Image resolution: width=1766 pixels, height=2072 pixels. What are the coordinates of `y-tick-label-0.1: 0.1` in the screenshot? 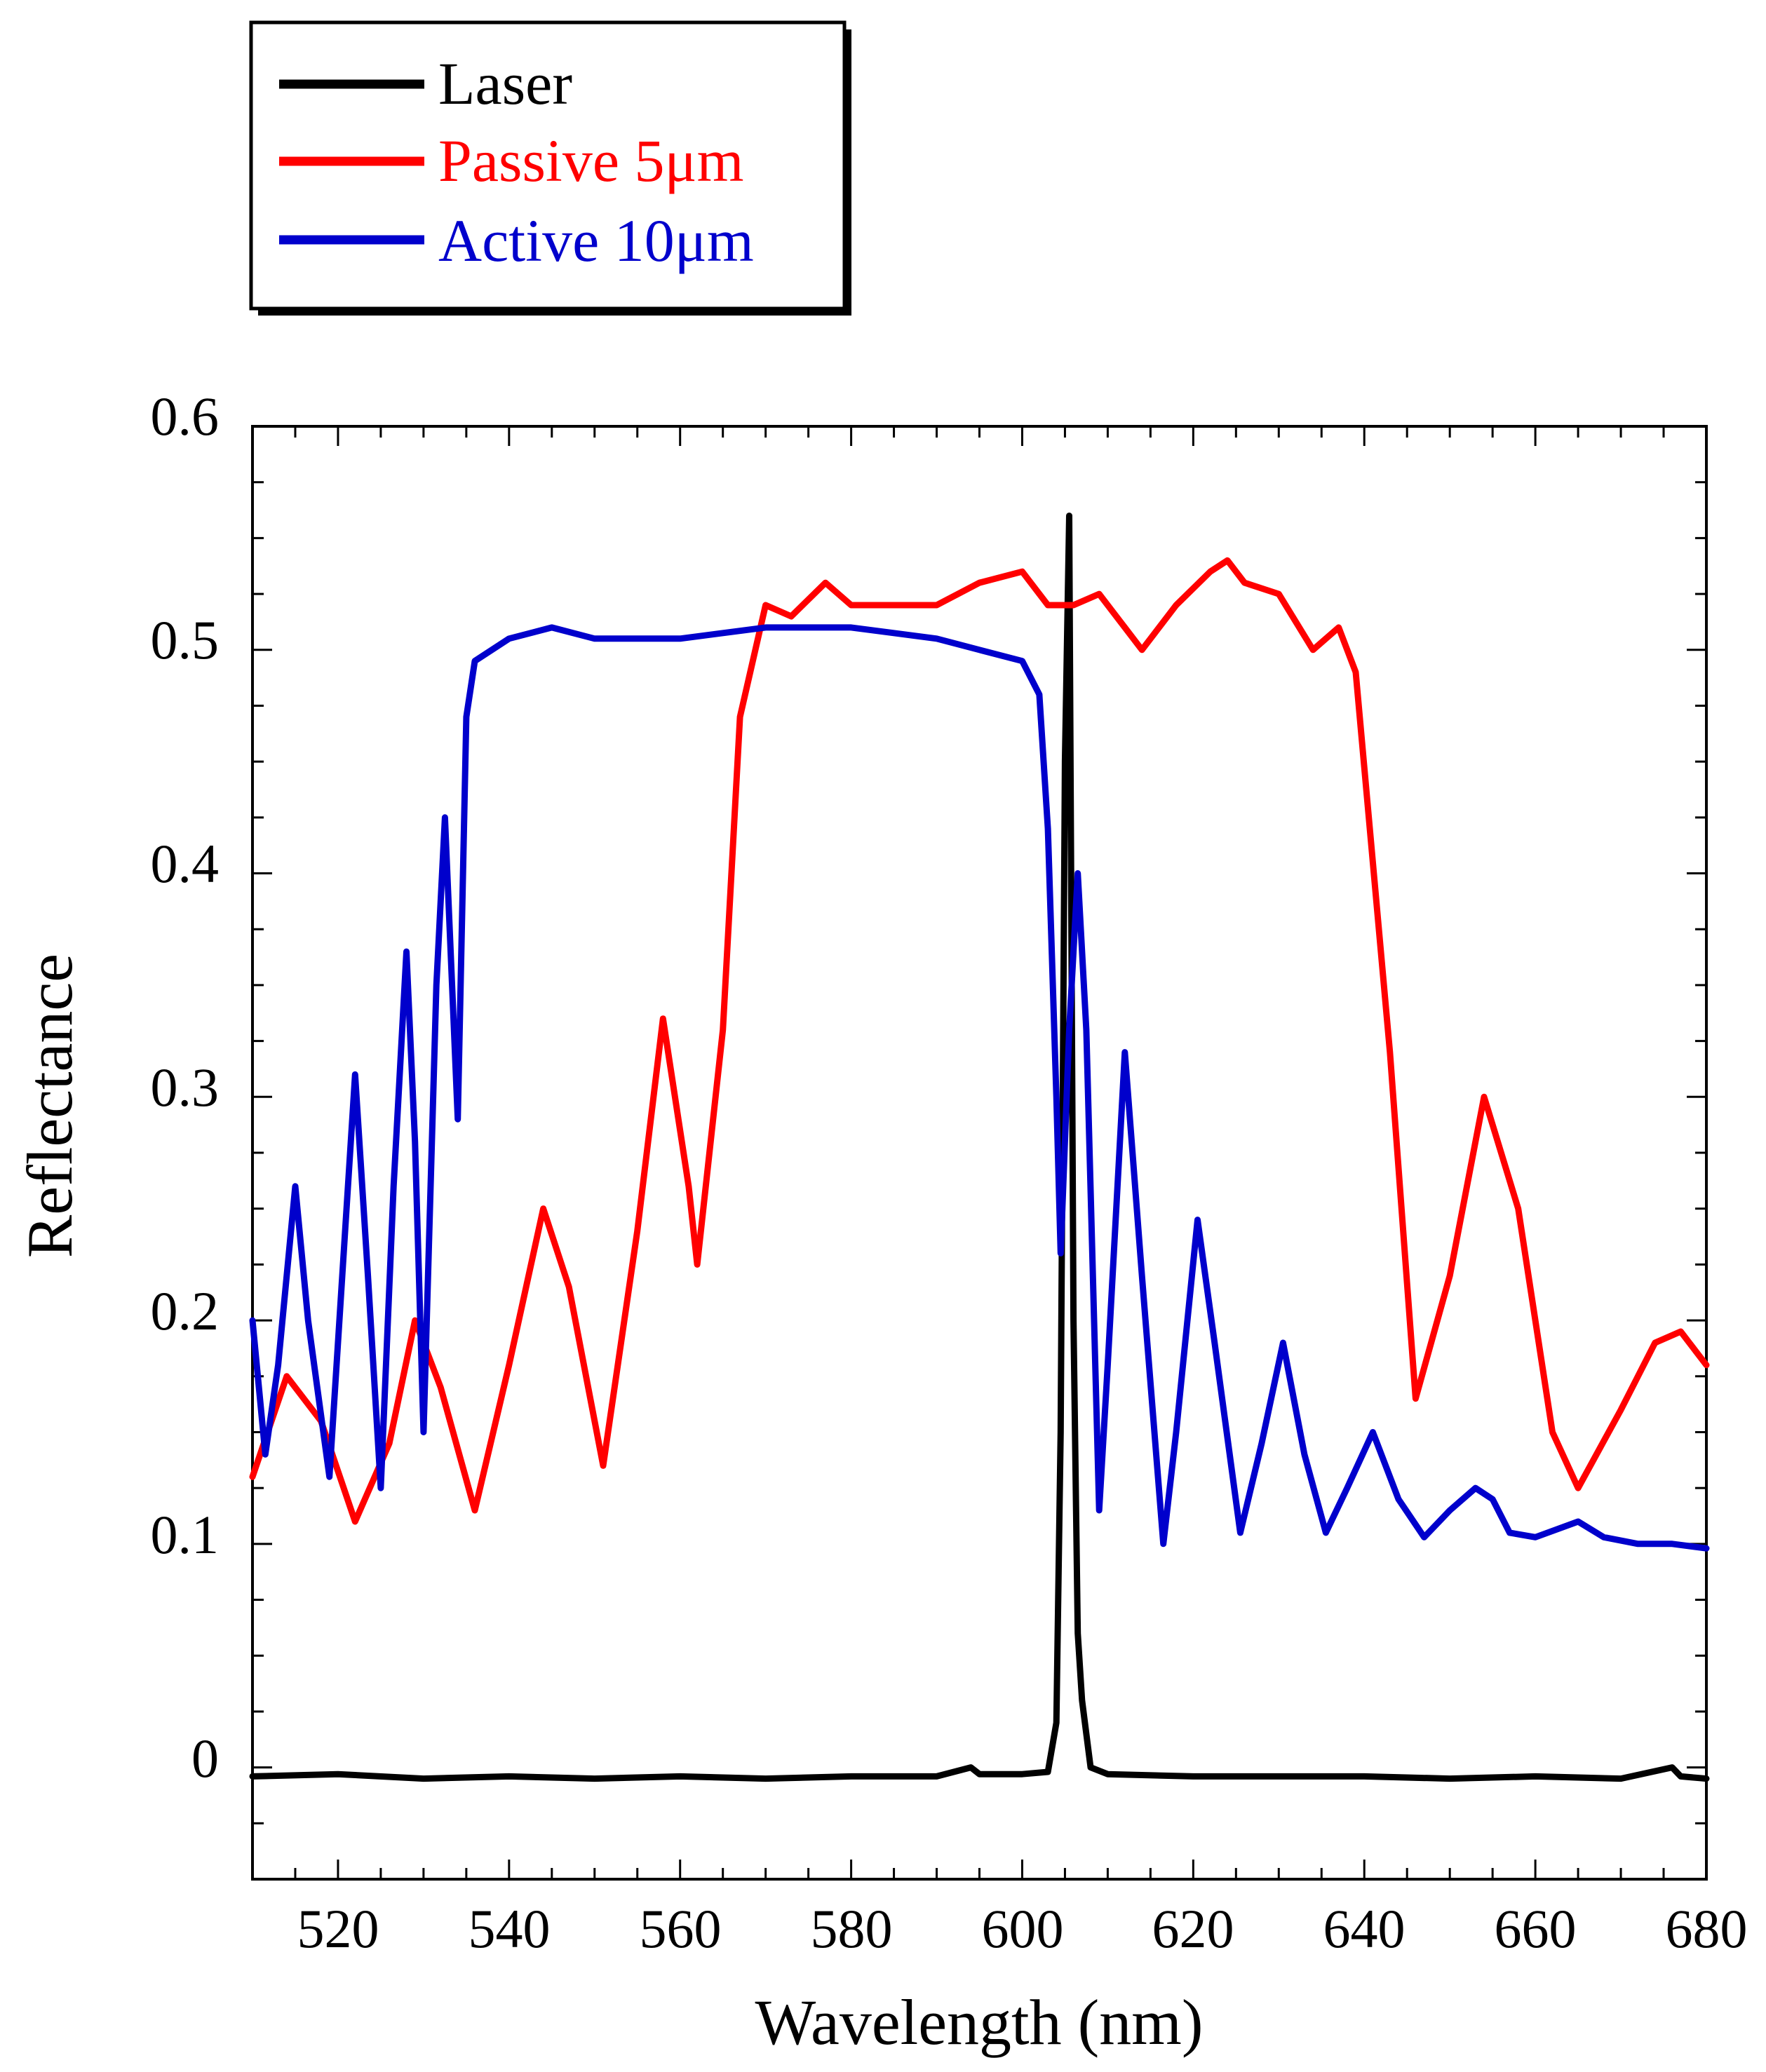 It's located at (185, 1534).